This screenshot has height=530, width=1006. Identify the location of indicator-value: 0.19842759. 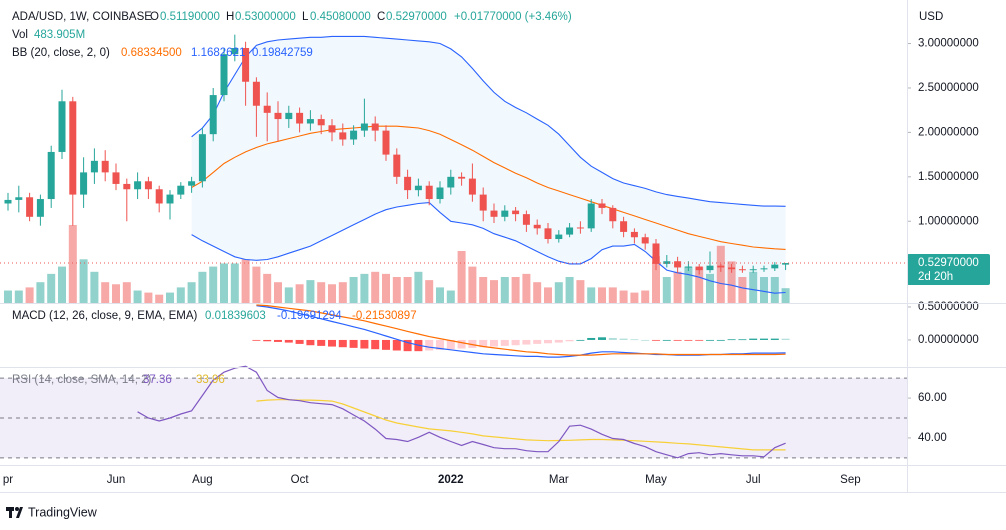
(282, 53).